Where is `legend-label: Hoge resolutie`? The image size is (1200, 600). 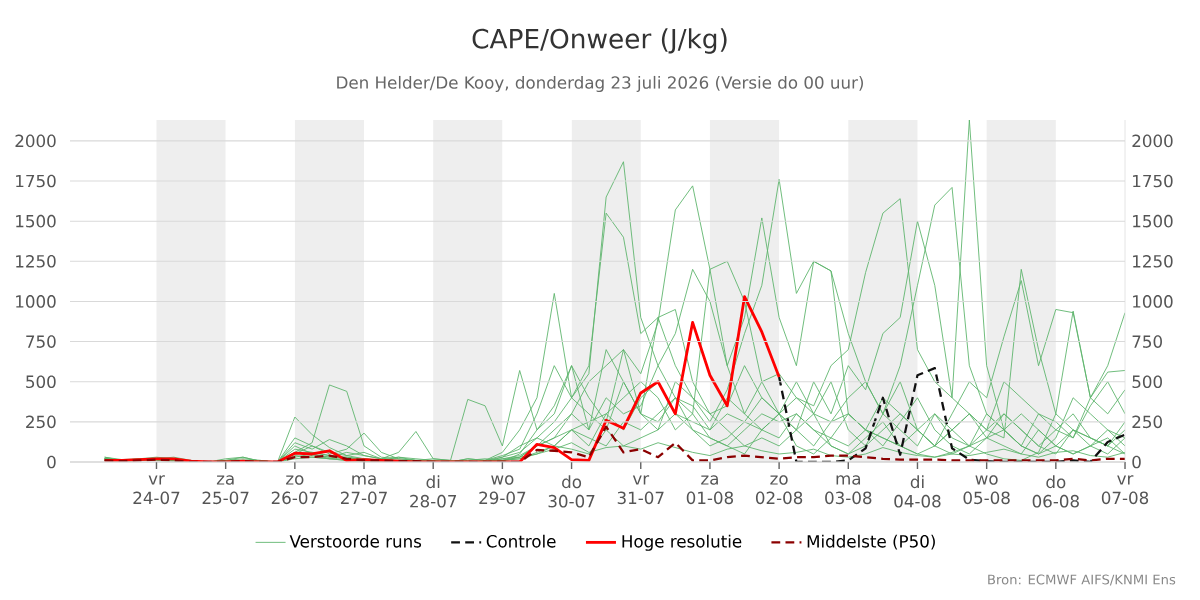
legend-label: Hoge resolutie is located at coordinates (682, 542).